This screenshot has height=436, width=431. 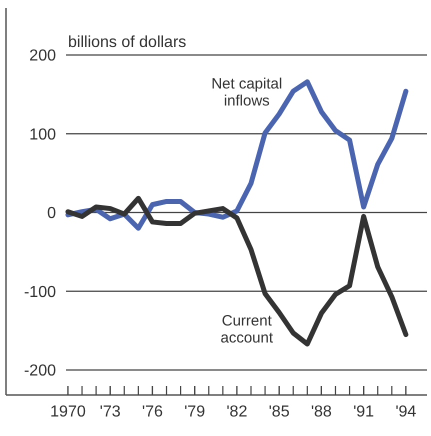 I want to click on x-tick-label: '91, so click(x=363, y=411).